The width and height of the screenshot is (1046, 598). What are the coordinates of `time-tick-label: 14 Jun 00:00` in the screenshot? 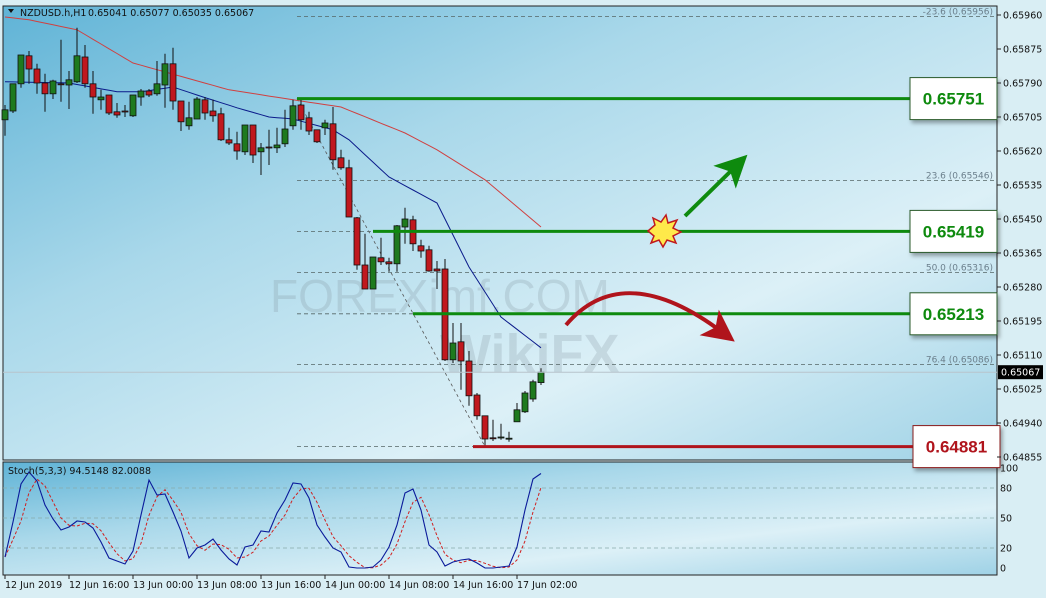 It's located at (355, 585).